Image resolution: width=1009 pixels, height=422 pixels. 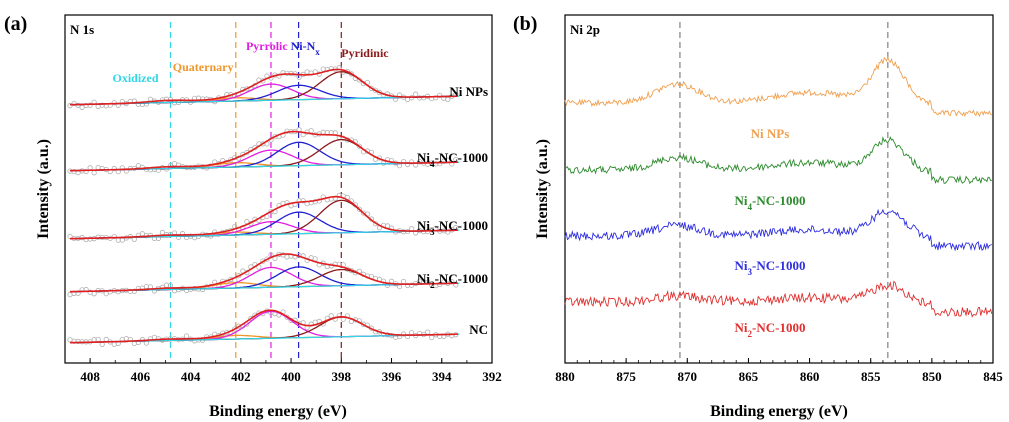 I want to click on x-tick-label: 845, so click(x=993, y=376).